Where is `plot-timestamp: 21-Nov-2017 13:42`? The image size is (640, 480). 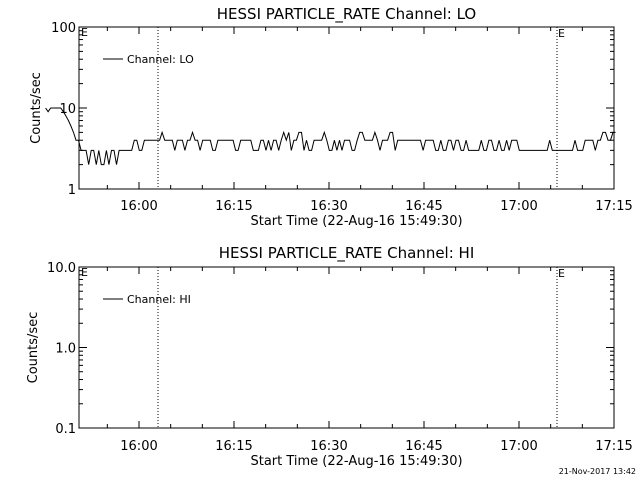
plot-timestamp: 21-Nov-2017 13:42 is located at coordinates (597, 471).